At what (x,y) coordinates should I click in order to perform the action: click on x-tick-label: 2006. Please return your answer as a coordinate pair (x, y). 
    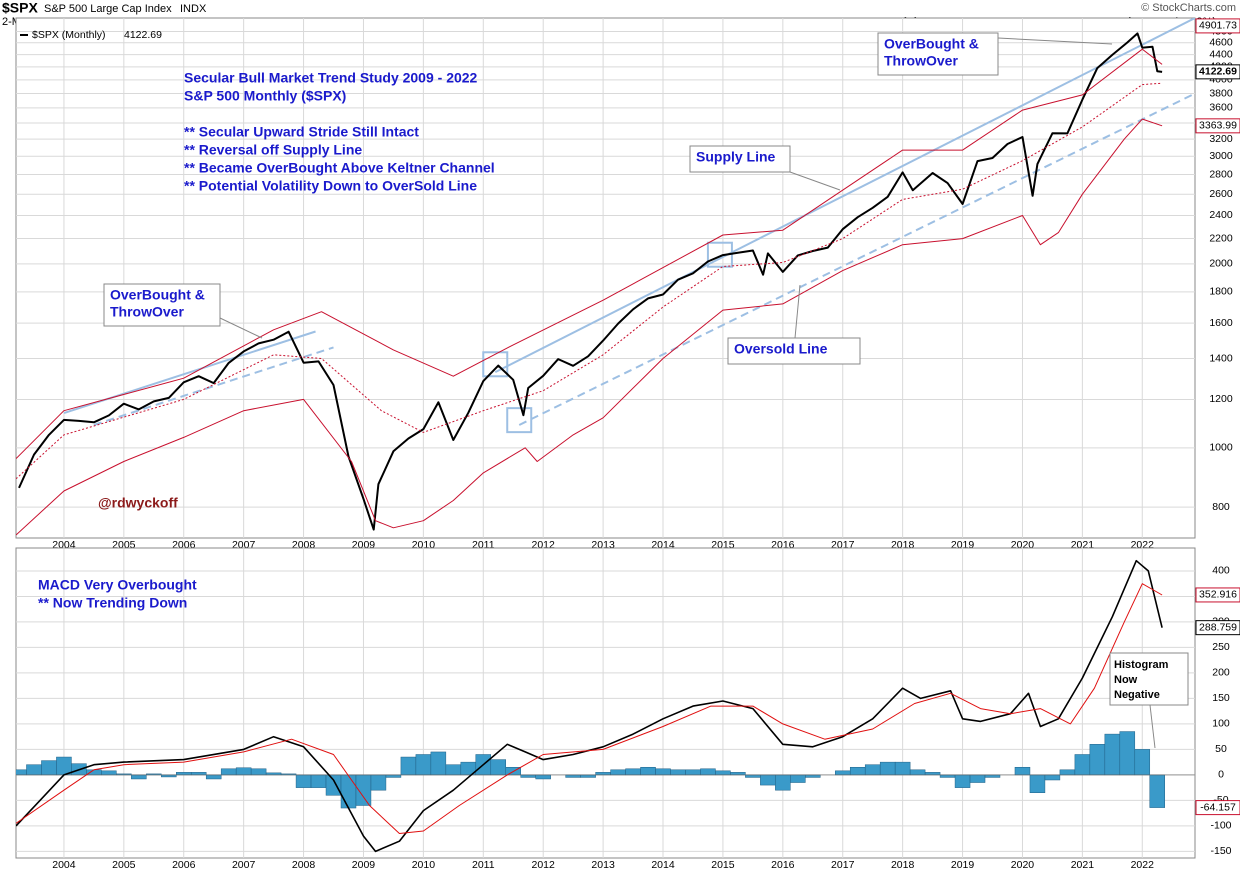
    Looking at the image, I should click on (184, 865).